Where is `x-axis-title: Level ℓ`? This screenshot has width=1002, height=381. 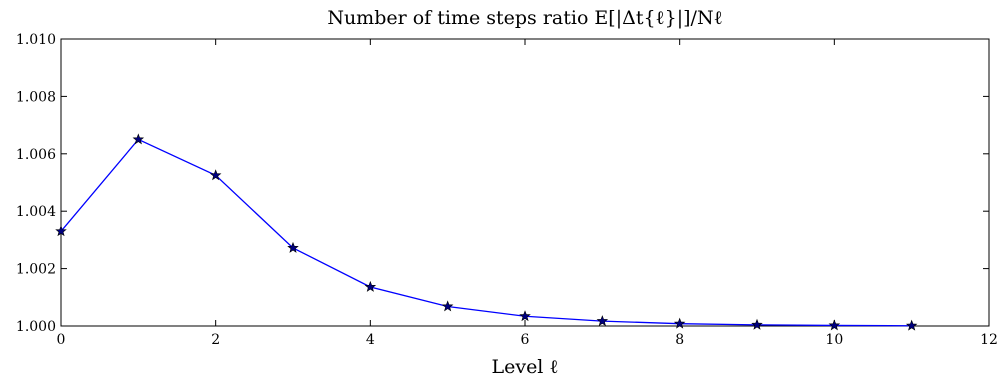 x-axis-title: Level ℓ is located at coordinates (524, 367).